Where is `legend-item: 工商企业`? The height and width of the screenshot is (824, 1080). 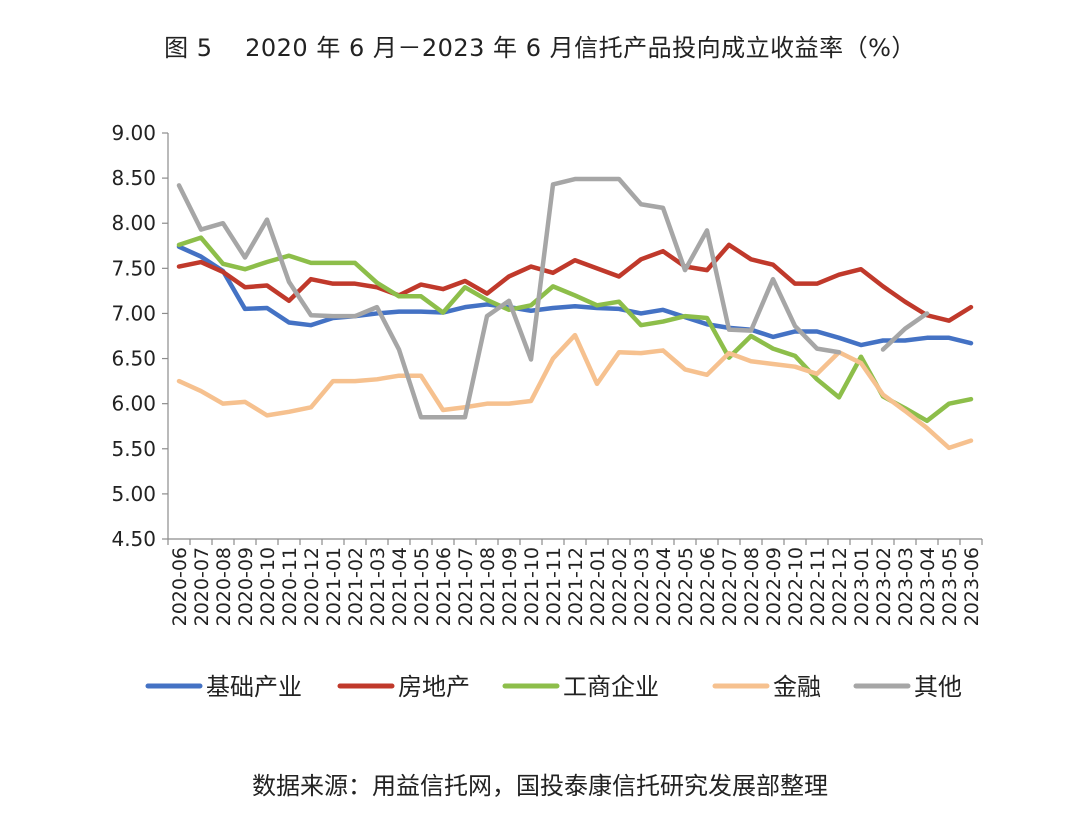
legend-item: 工商企业 is located at coordinates (580, 687).